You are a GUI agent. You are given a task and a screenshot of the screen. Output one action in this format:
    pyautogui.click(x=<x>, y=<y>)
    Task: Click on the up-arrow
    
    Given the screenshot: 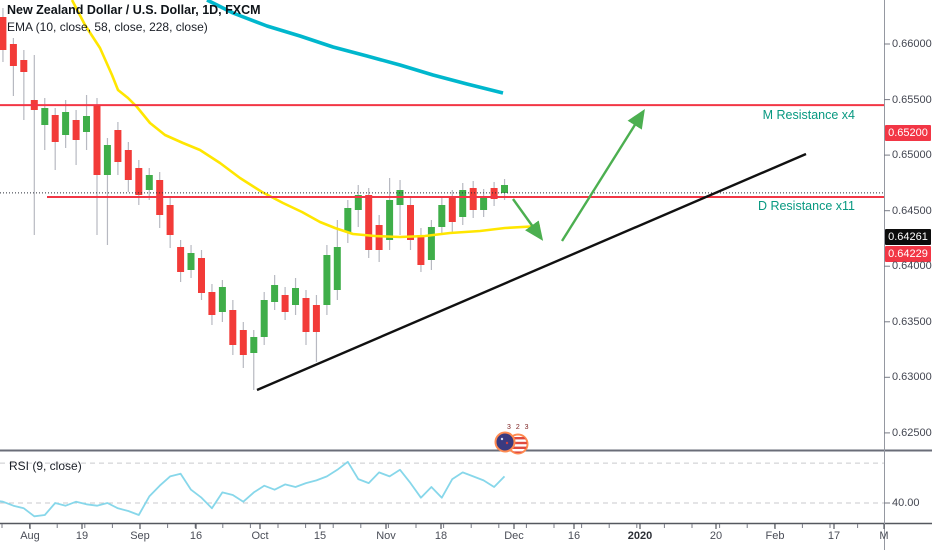 What is the action you would take?
    pyautogui.click(x=602, y=175)
    